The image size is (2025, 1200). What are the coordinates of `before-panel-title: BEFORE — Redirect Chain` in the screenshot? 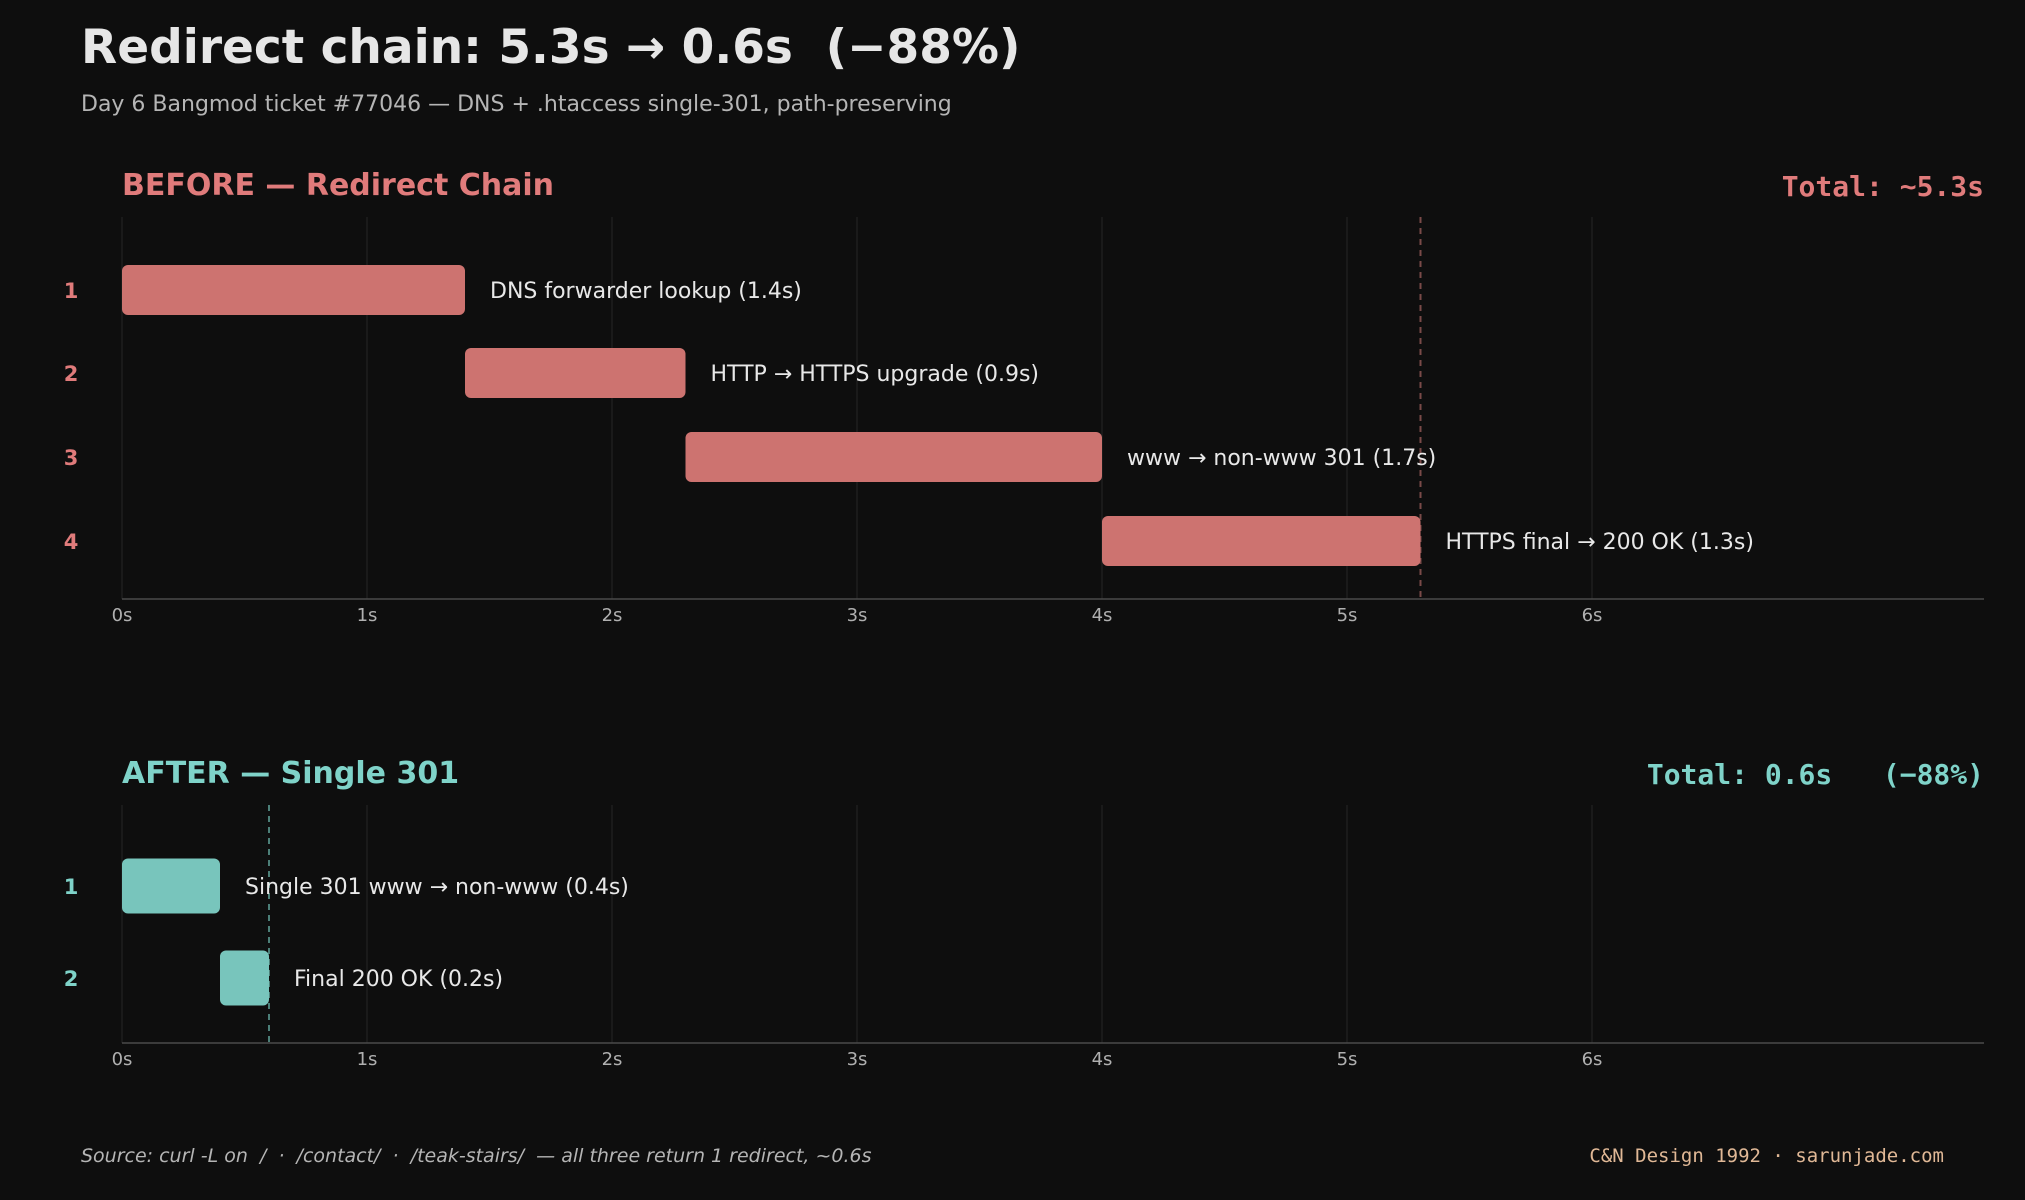 It's located at (338, 185).